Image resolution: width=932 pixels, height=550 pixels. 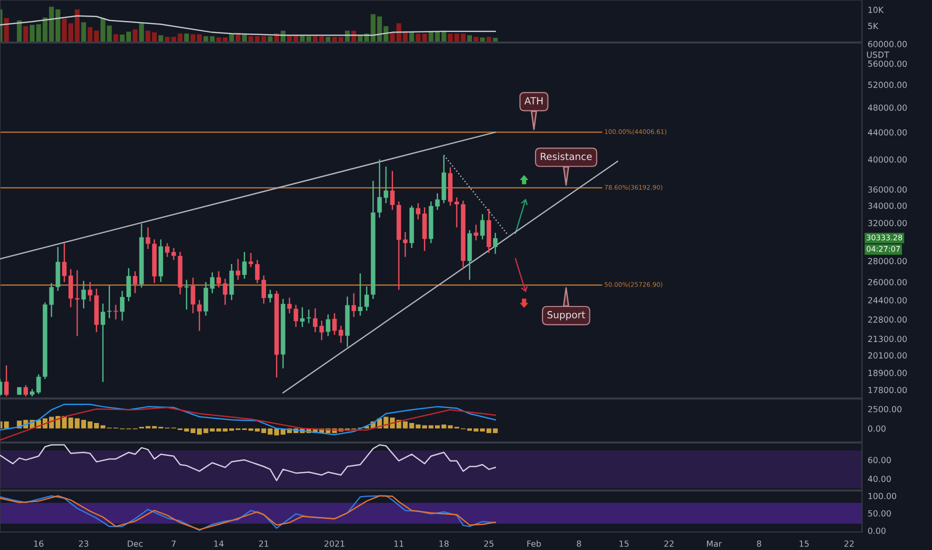 What do you see at coordinates (83, 543) in the screenshot?
I see `x-tick-label: 23` at bounding box center [83, 543].